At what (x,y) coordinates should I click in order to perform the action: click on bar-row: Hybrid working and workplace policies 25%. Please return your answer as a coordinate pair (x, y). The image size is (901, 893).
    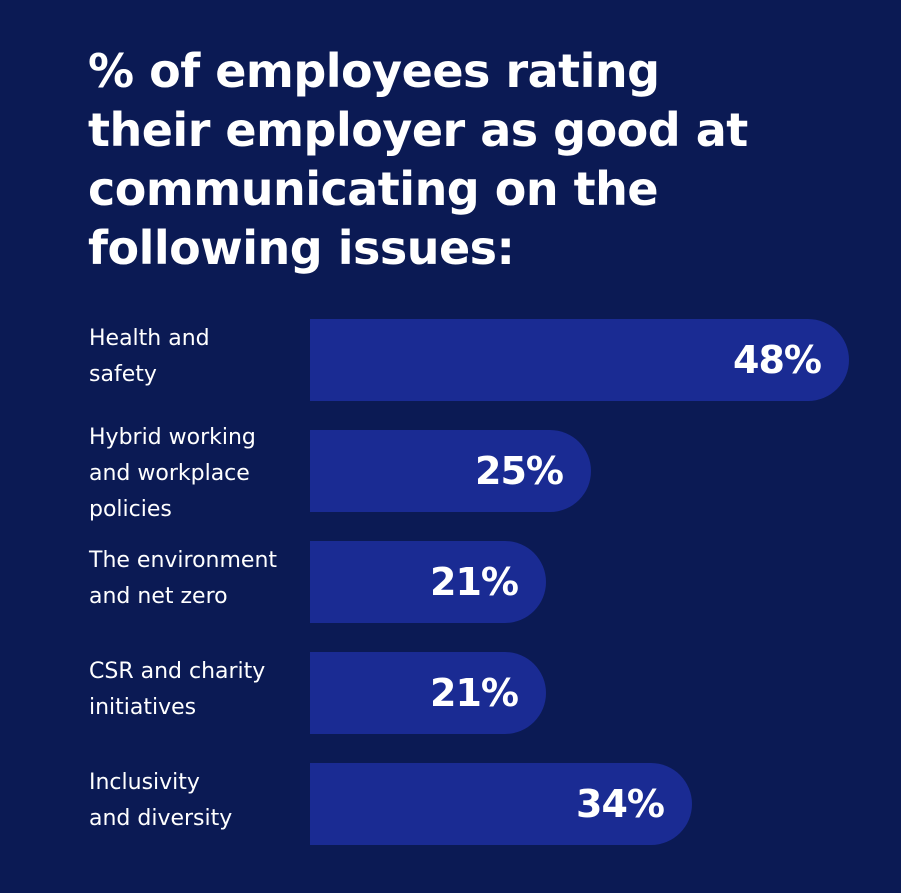
    Looking at the image, I should click on (450, 473).